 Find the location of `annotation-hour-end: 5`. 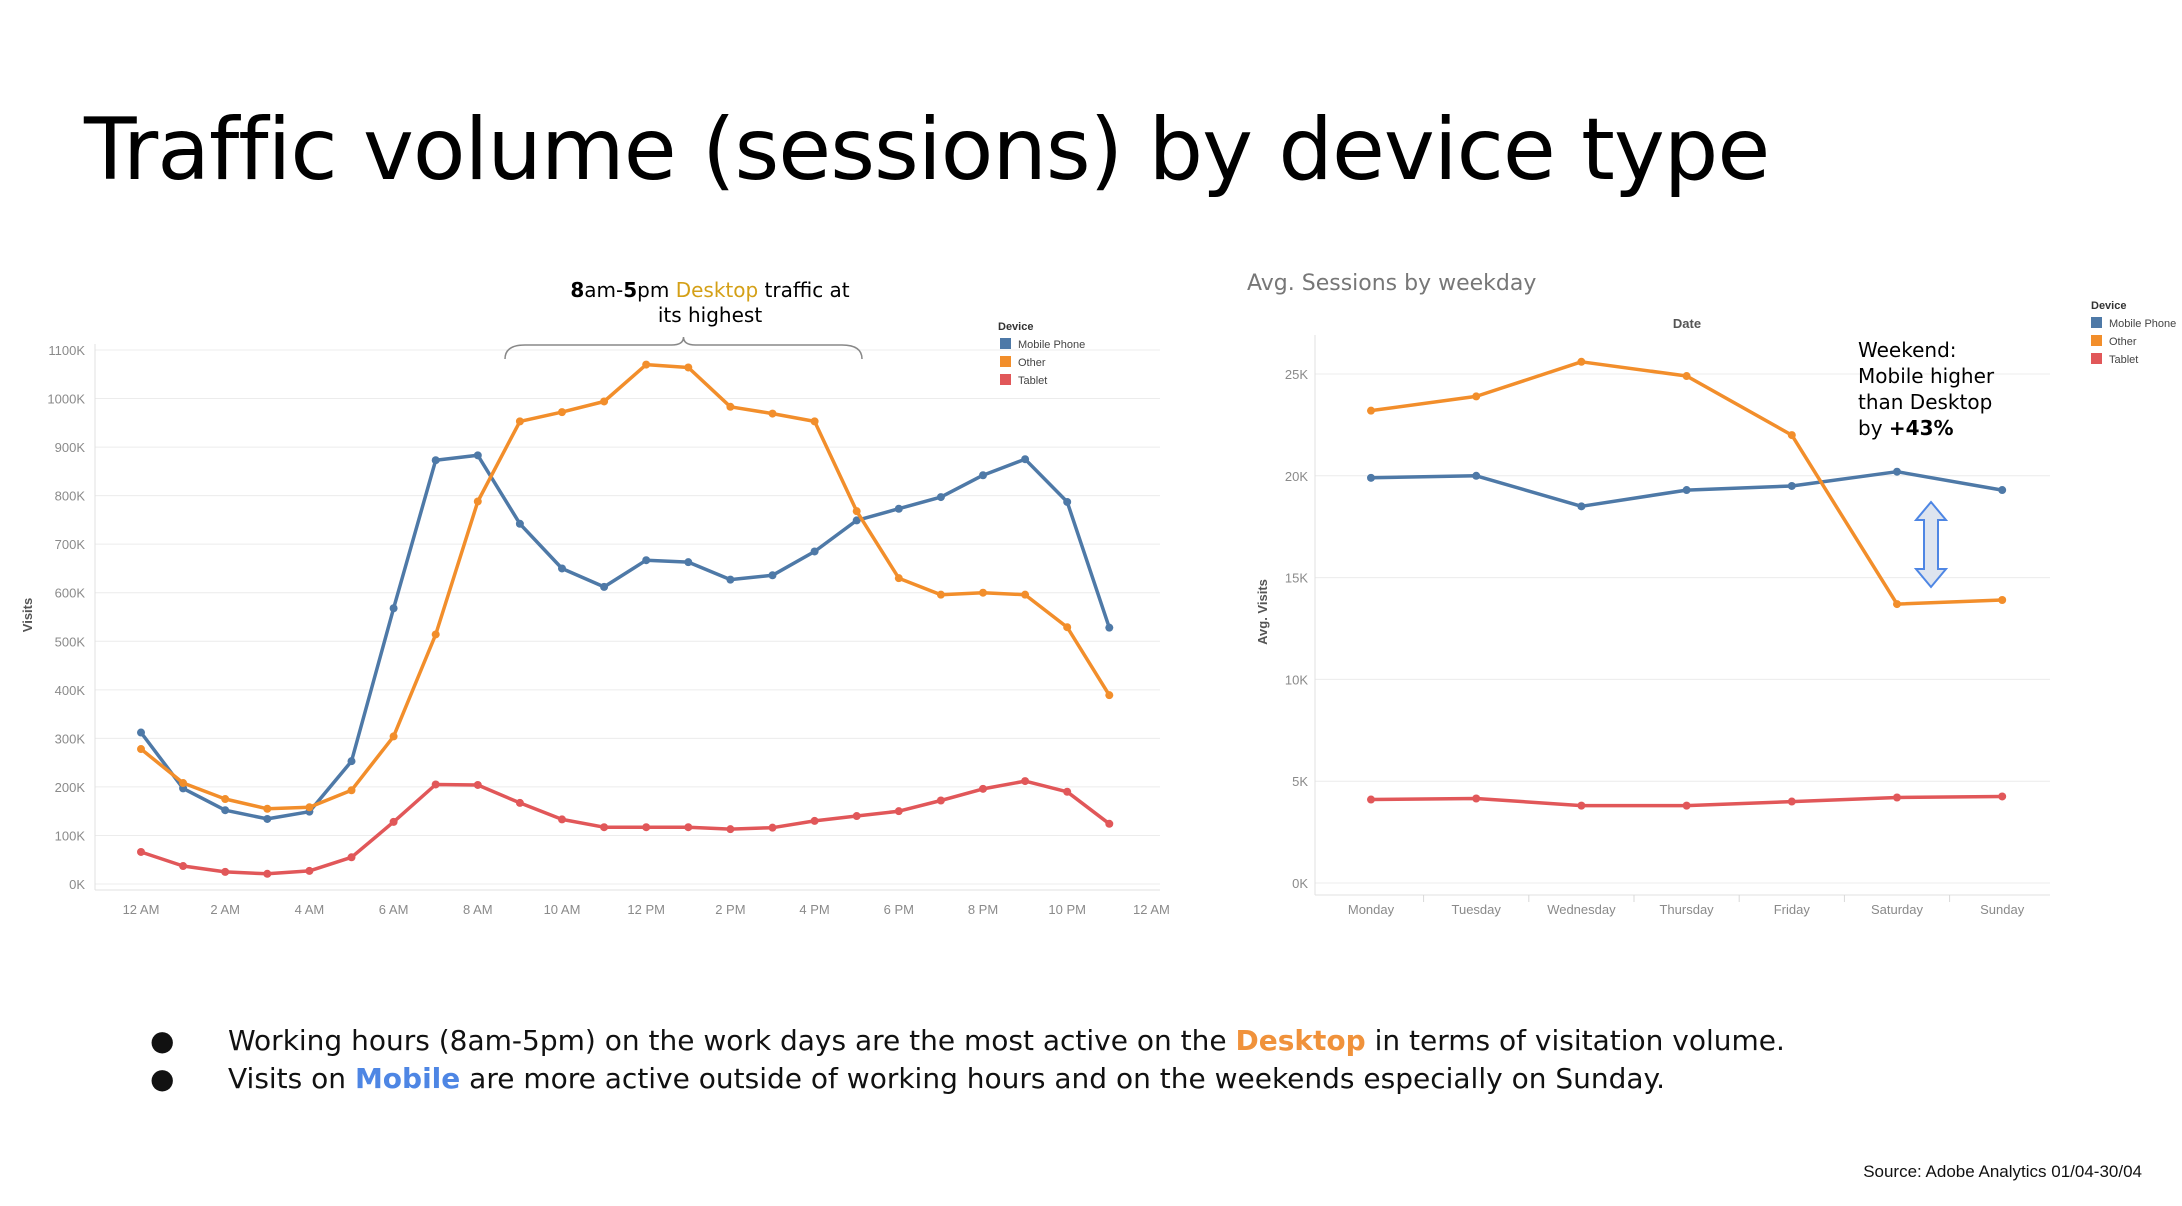

annotation-hour-end: 5 is located at coordinates (630, 290).